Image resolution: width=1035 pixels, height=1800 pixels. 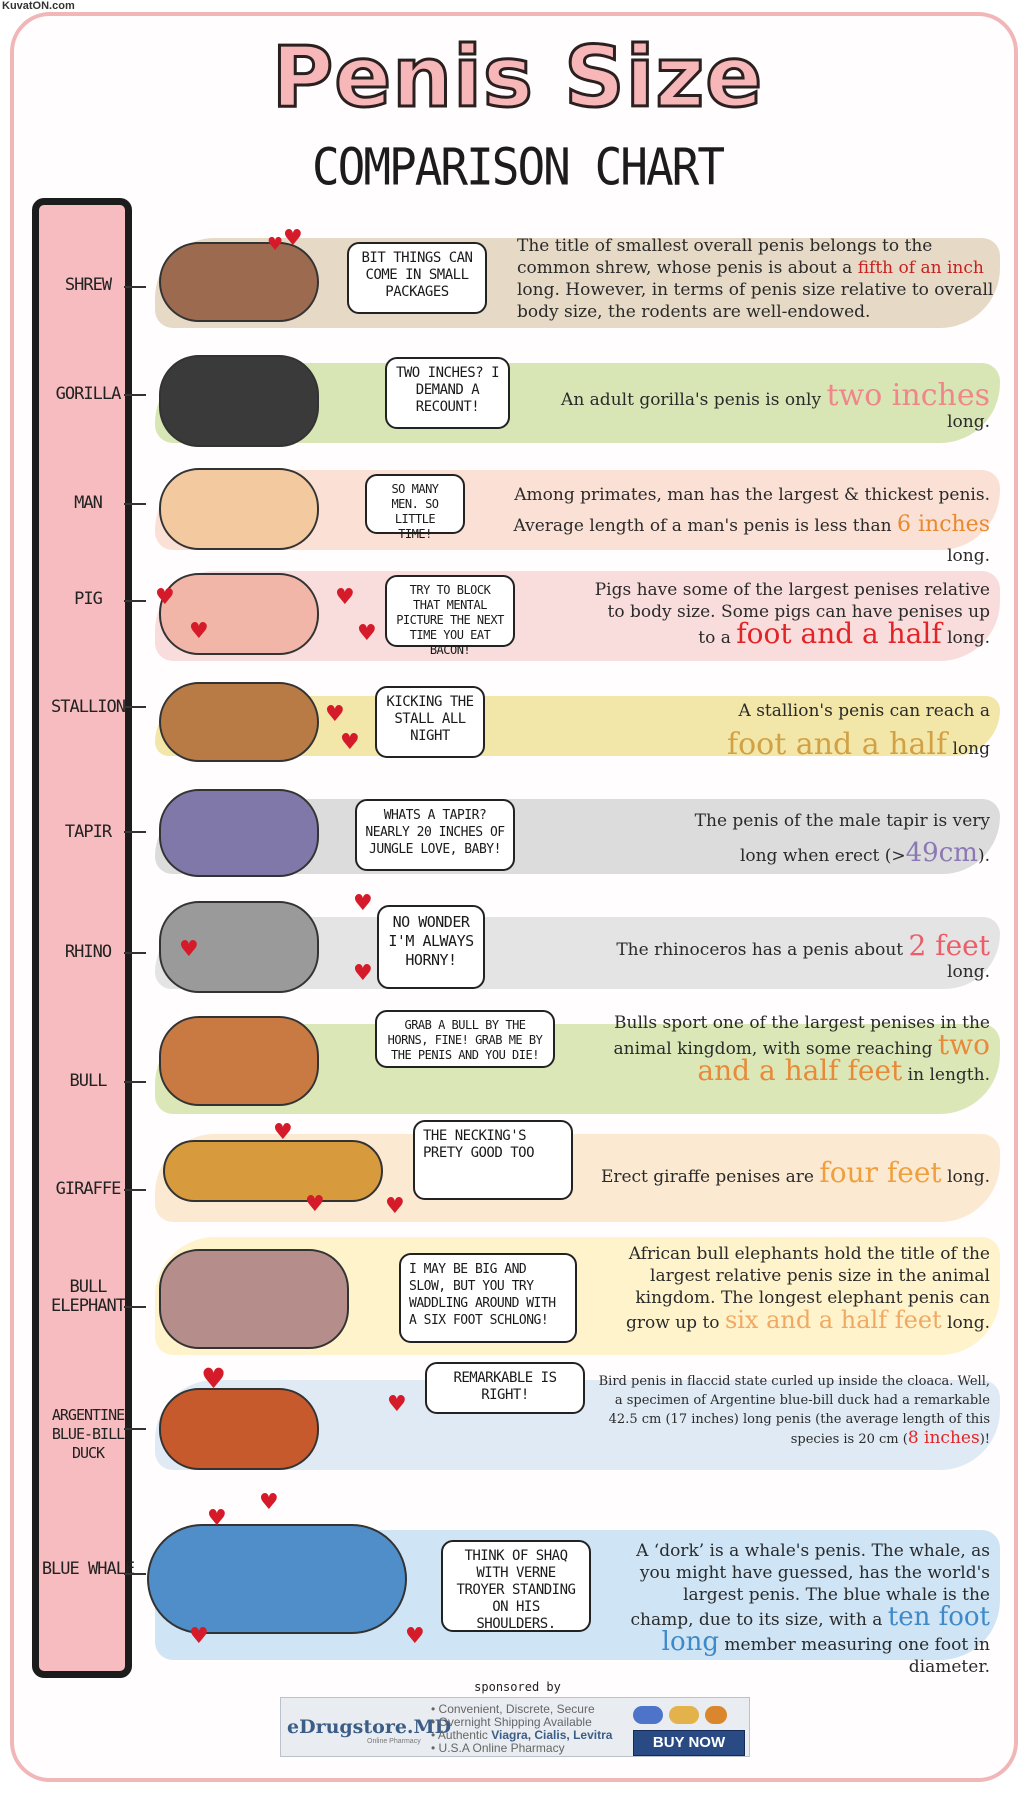 What do you see at coordinates (431, 947) in the screenshot?
I see `speech-bubble: NO WONDER I'M ALWAYS HORNY!` at bounding box center [431, 947].